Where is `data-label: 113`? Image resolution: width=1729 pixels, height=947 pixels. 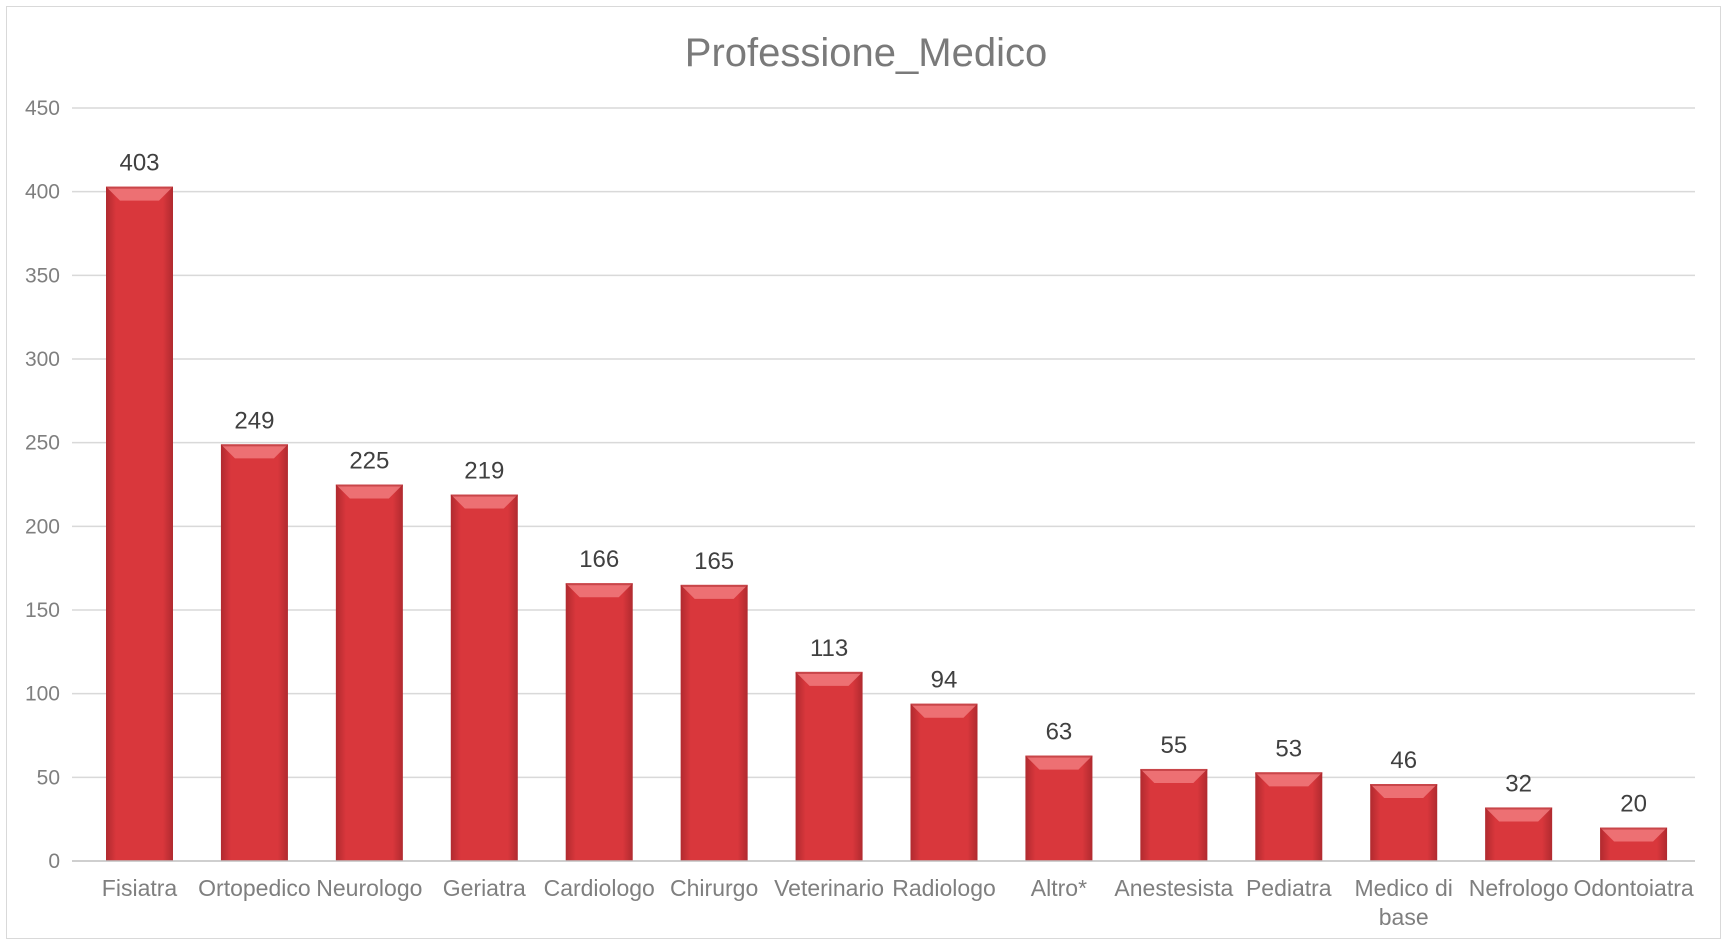 data-label: 113 is located at coordinates (829, 648).